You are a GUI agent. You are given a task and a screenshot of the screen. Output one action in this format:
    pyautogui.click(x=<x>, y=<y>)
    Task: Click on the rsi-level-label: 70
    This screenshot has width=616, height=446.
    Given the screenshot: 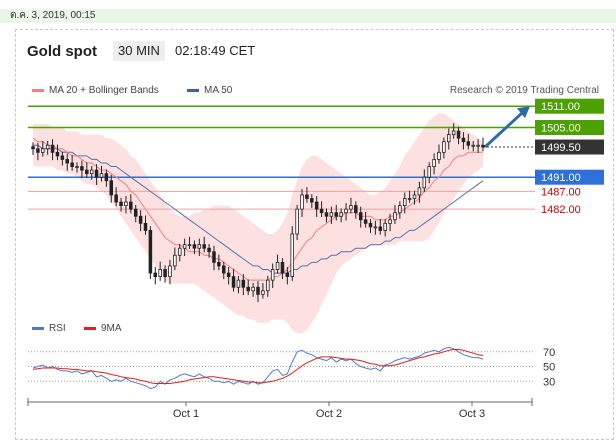 What is the action you would take?
    pyautogui.click(x=549, y=353)
    